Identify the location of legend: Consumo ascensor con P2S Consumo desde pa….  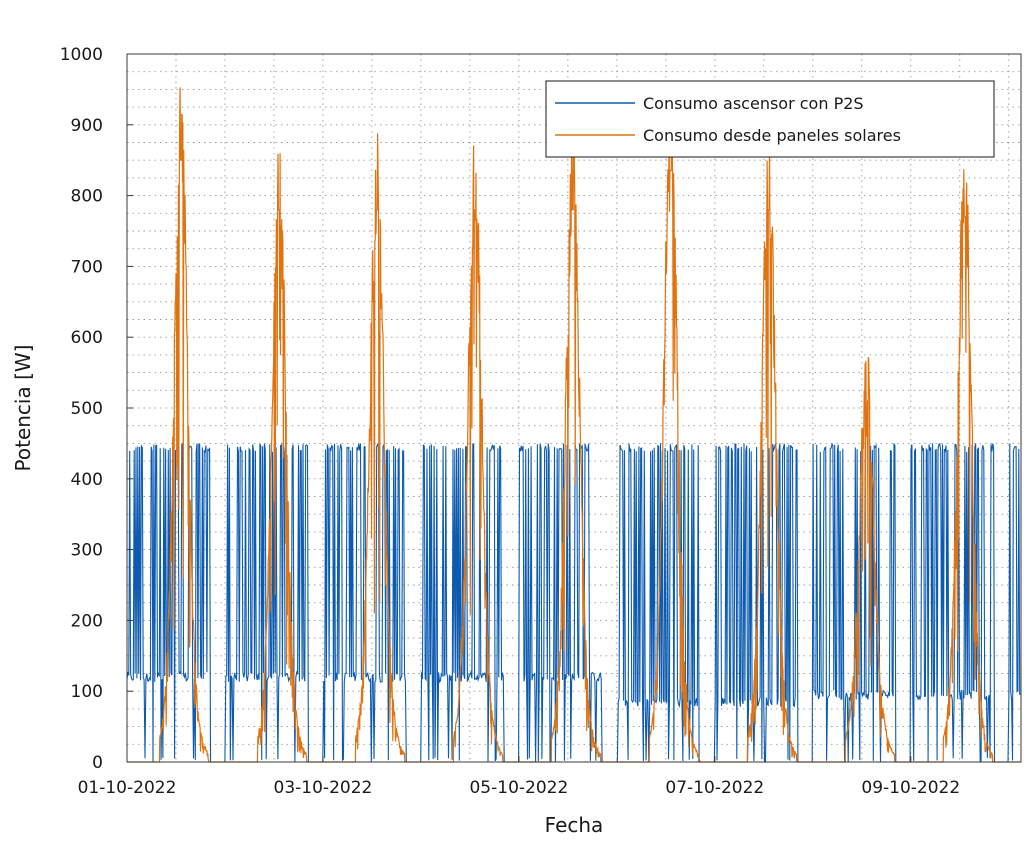
(770, 119).